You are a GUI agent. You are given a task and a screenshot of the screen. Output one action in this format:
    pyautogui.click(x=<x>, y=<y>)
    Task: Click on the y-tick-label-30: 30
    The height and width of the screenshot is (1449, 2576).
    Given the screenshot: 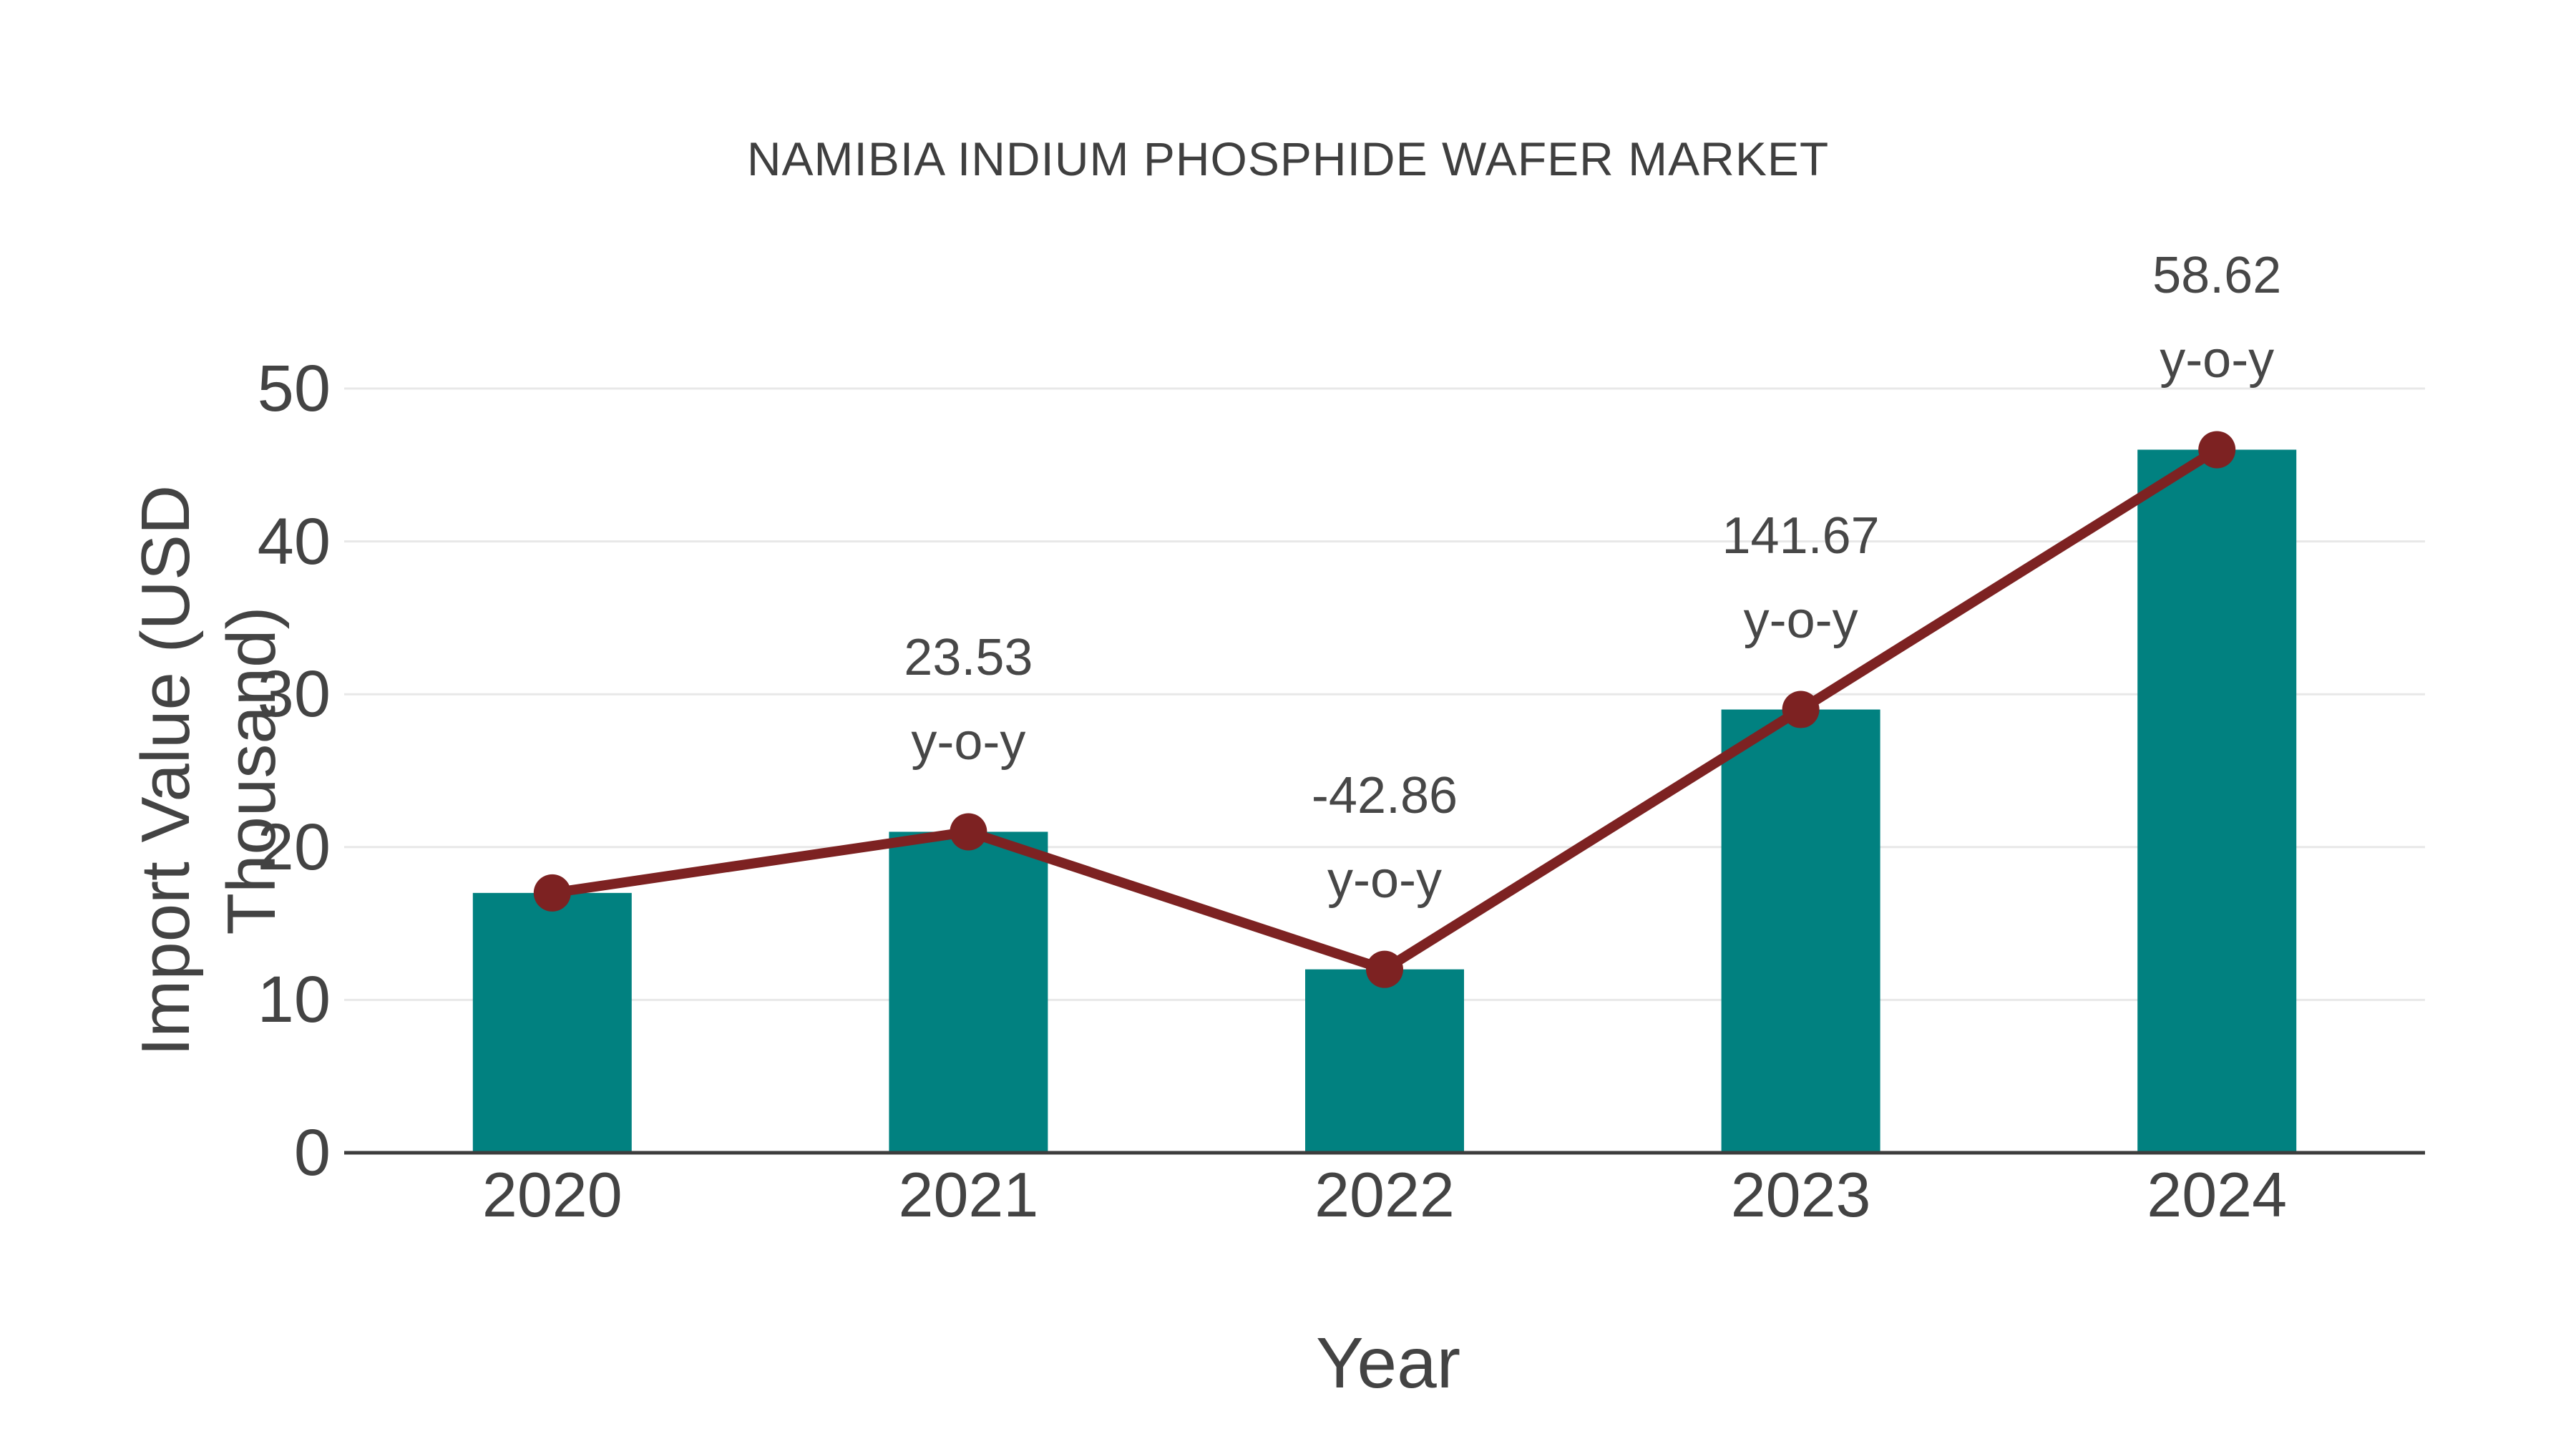 What is the action you would take?
    pyautogui.click(x=294, y=694)
    